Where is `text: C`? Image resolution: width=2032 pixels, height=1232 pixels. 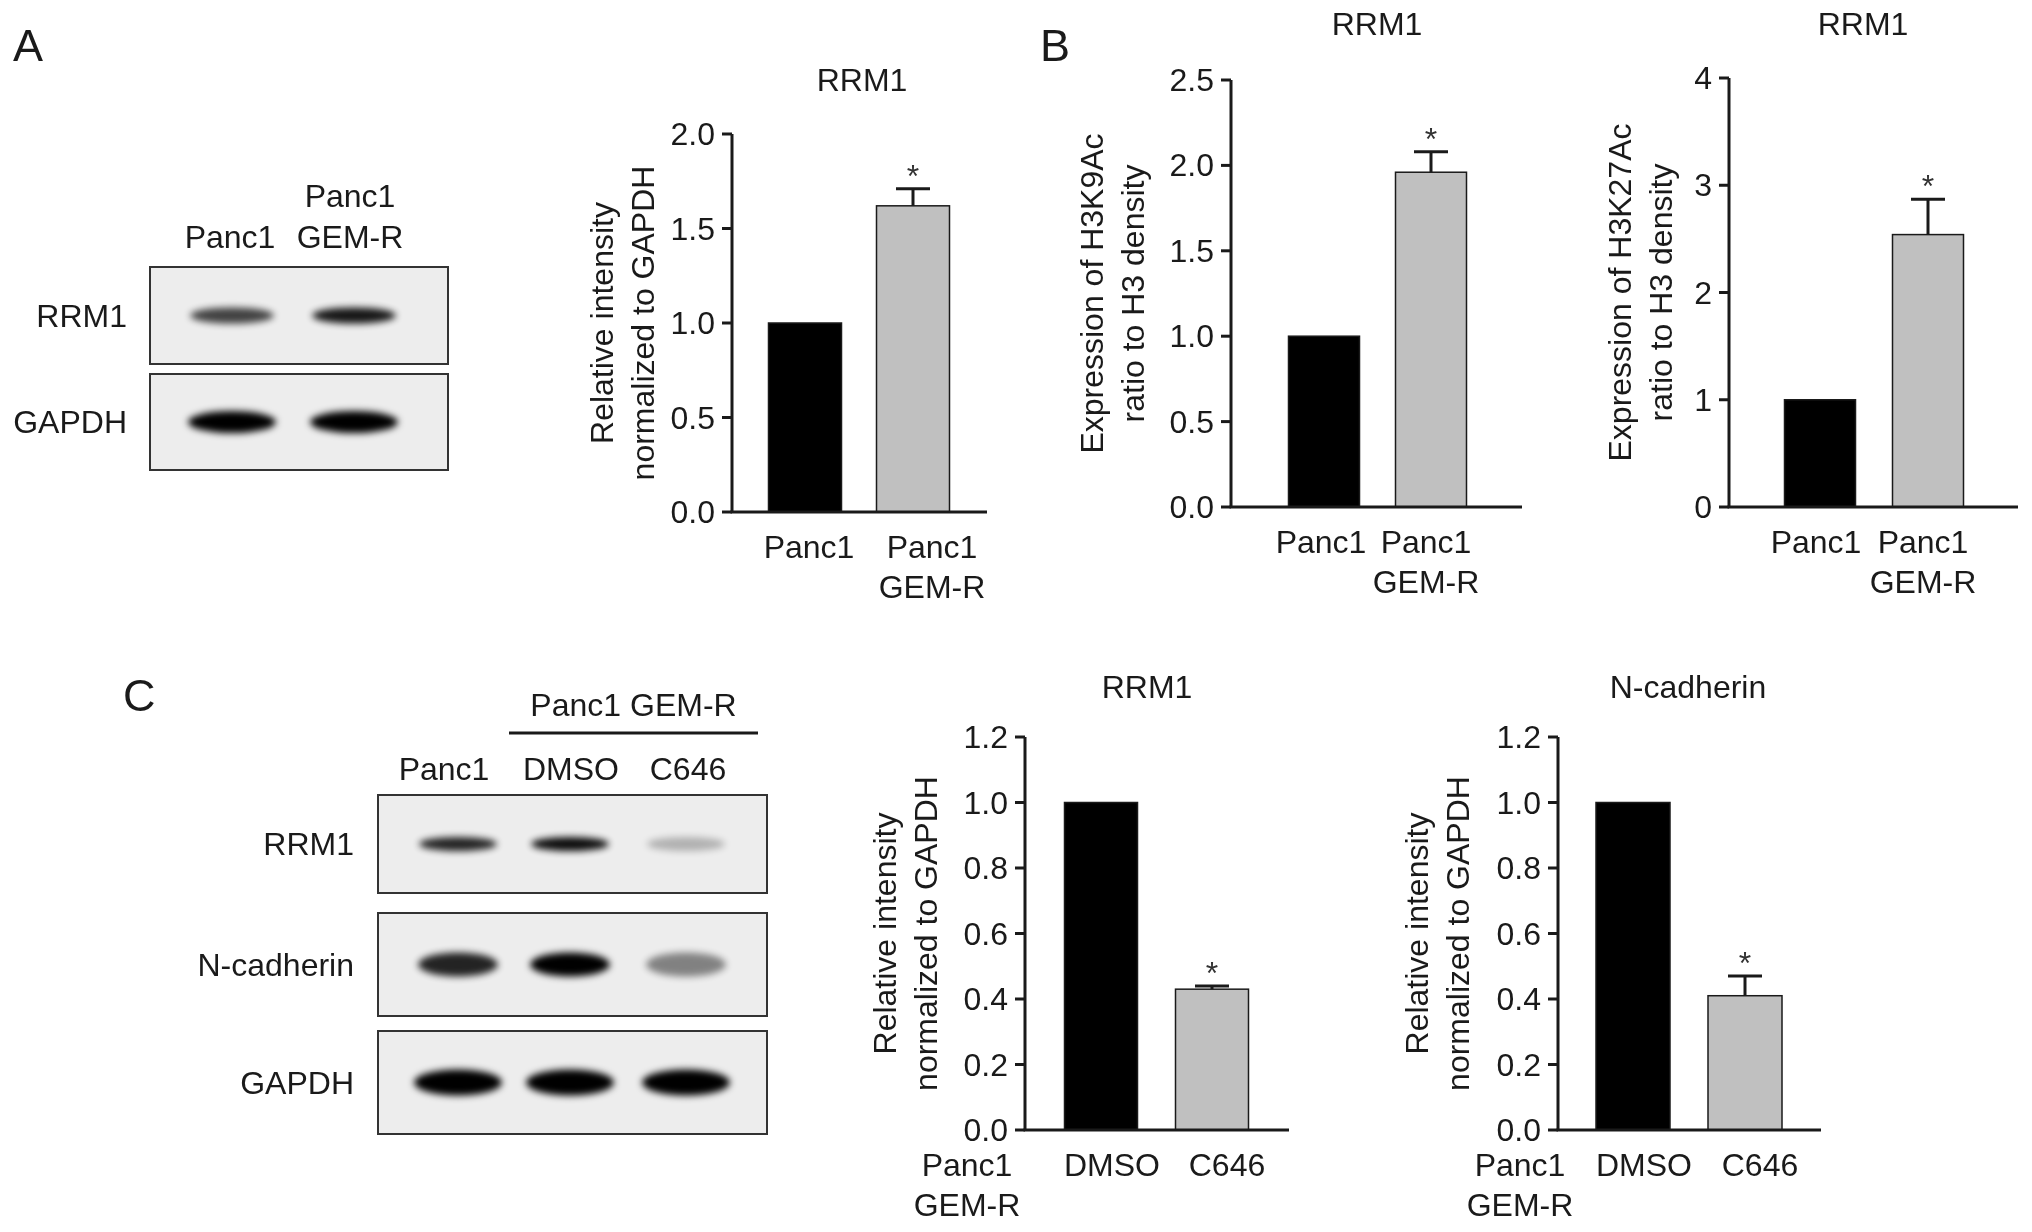
text: C is located at coordinates (139, 695).